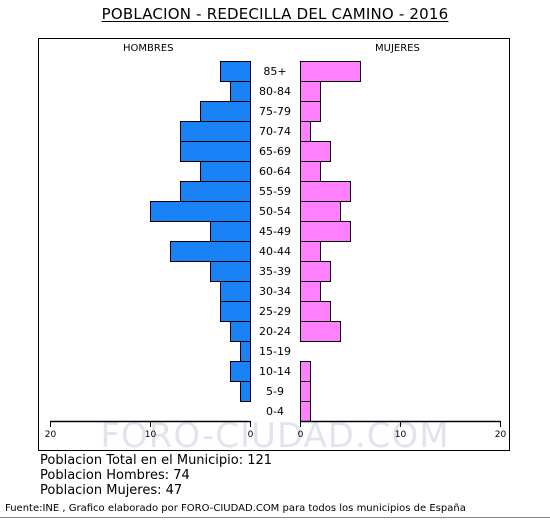 The height and width of the screenshot is (520, 550). I want to click on legend-mujeres: MUJERES, so click(397, 48).